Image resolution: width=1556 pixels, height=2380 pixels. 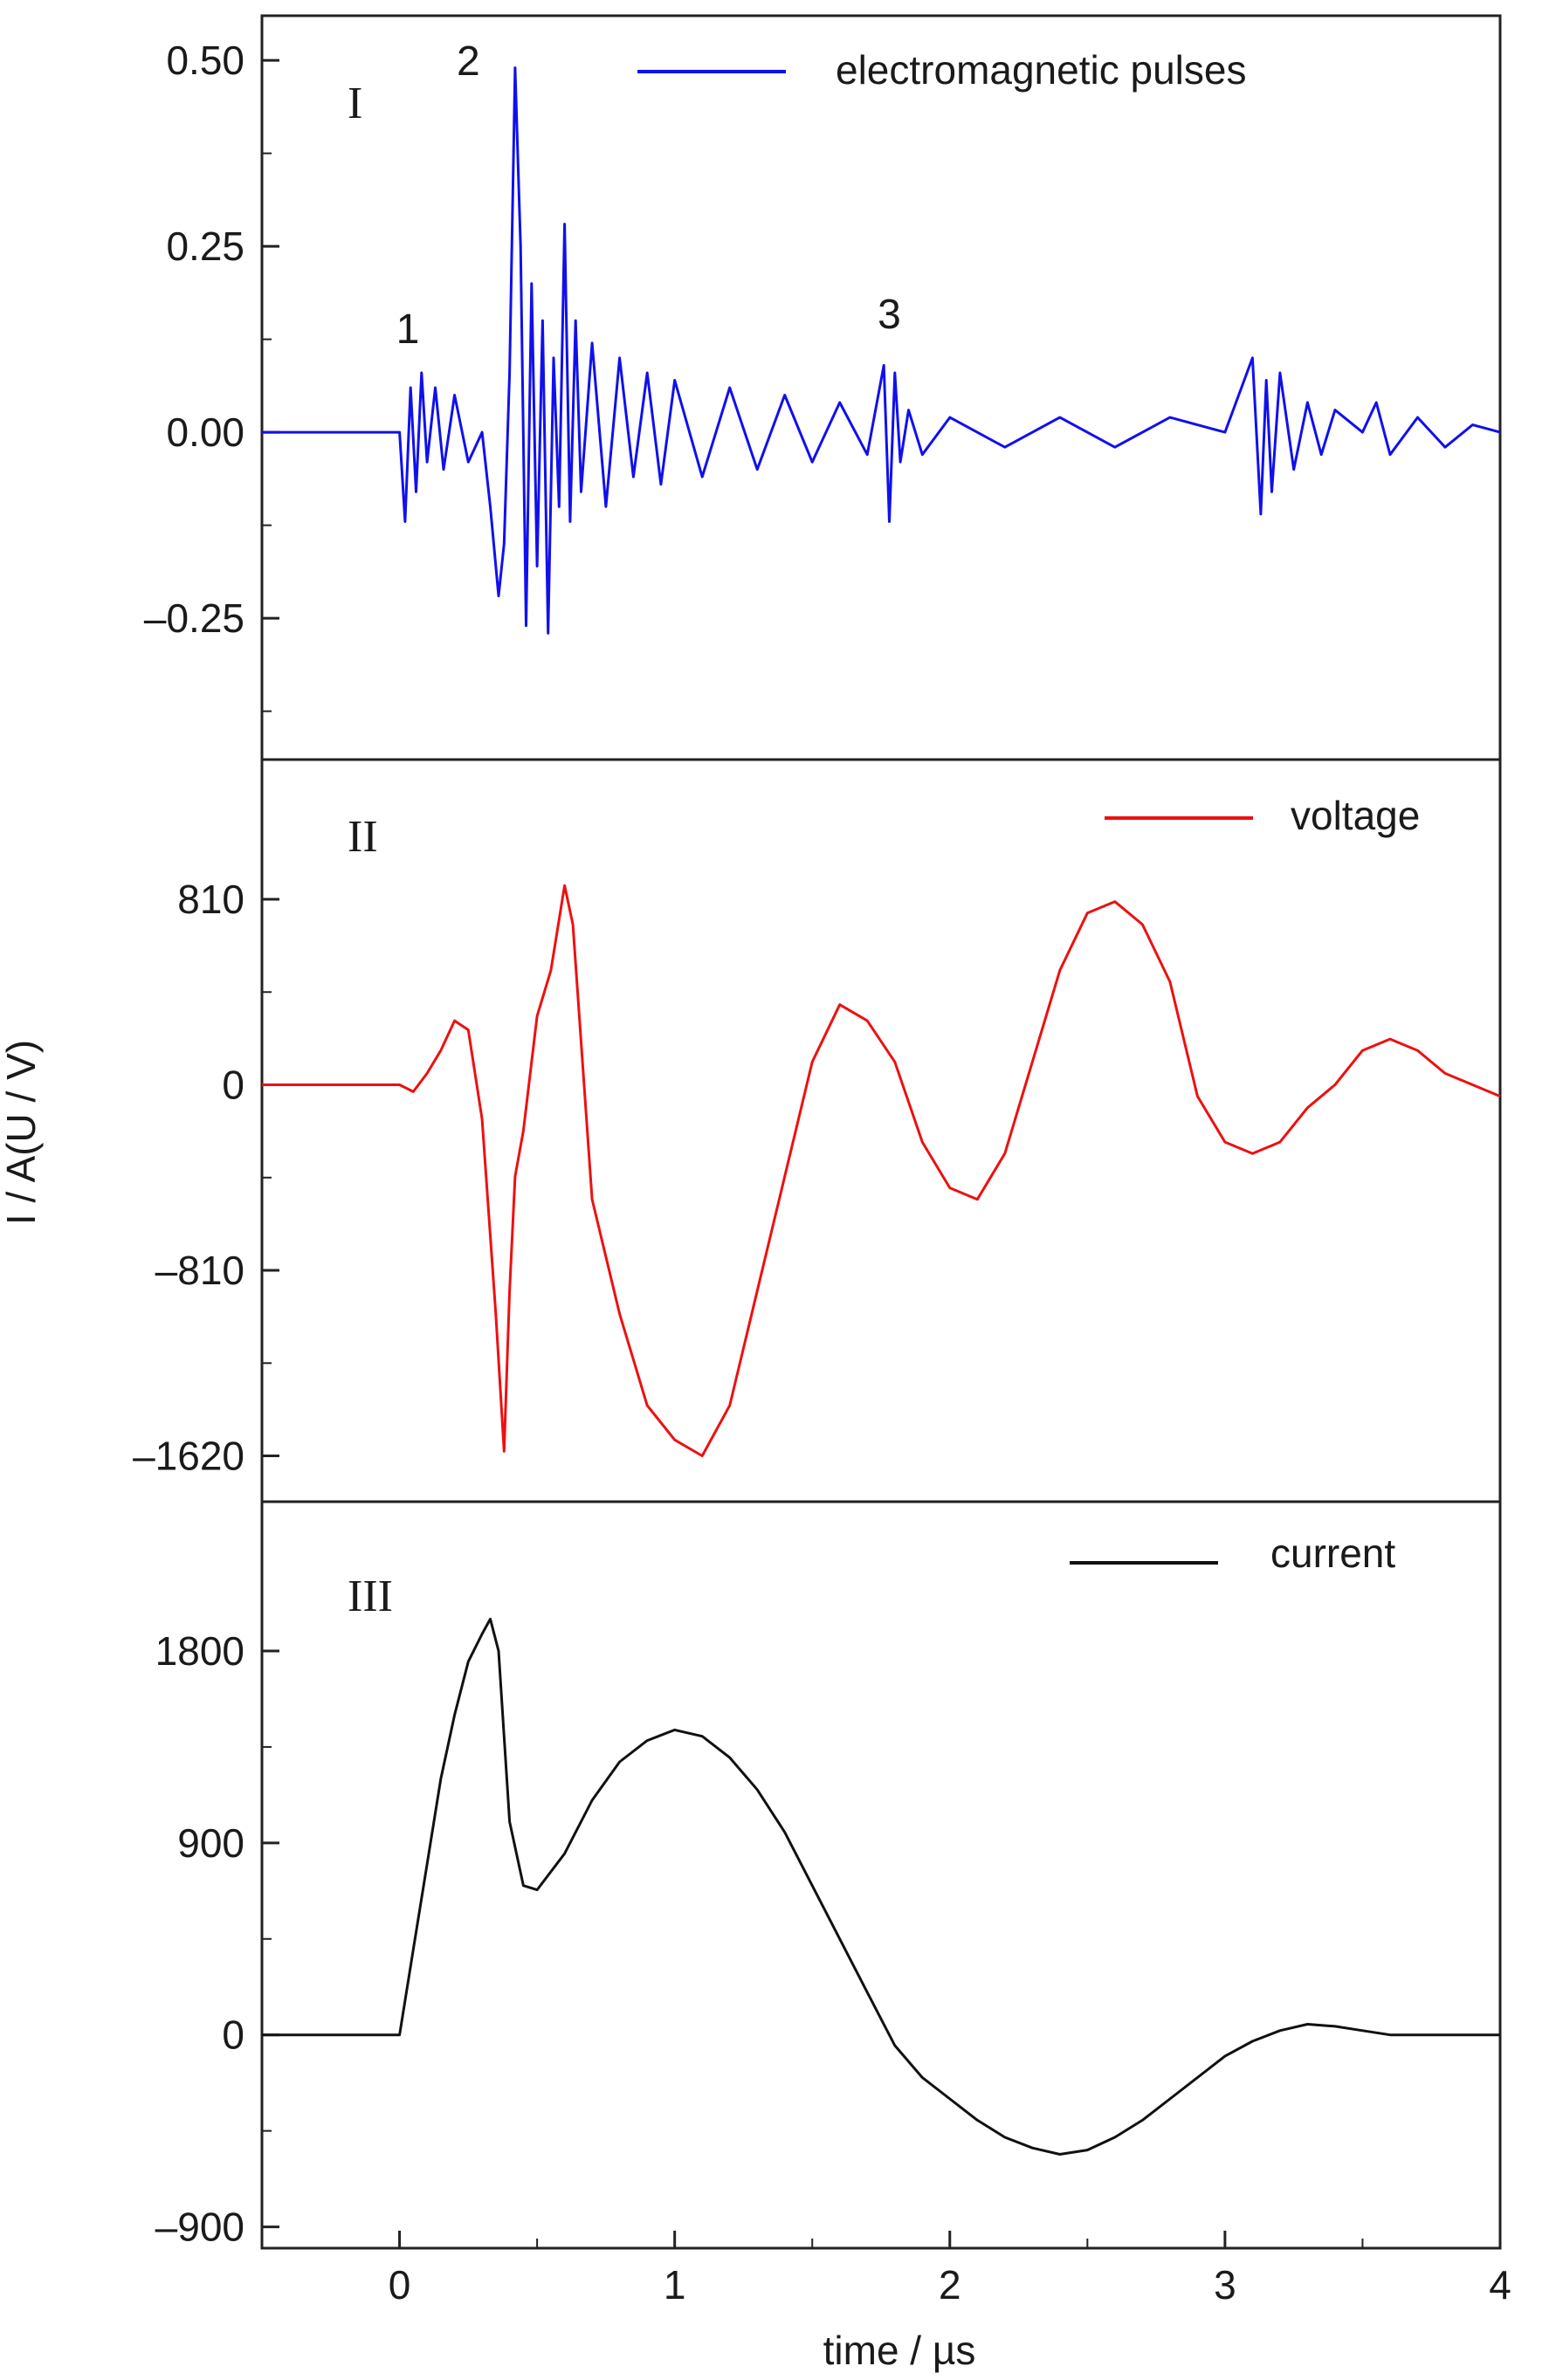 I want to click on panel-3-label: III, so click(x=370, y=1596).